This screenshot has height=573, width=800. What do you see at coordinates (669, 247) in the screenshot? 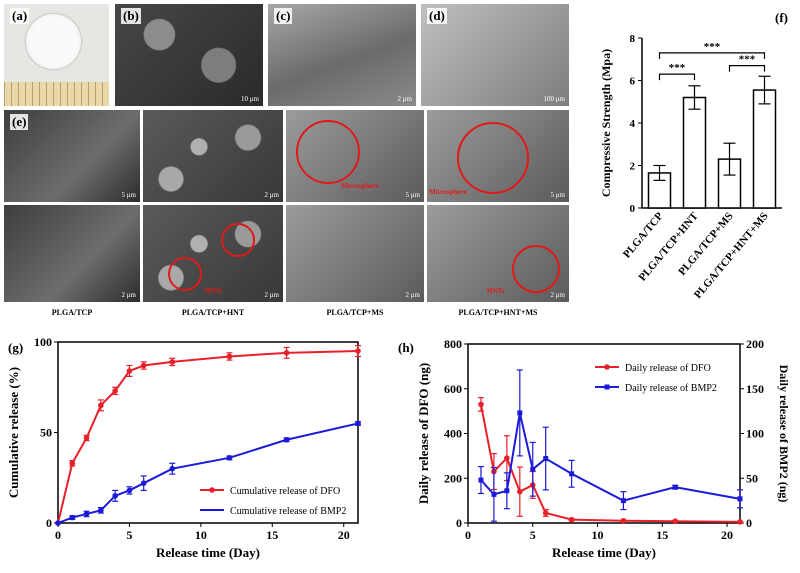
I see `x-tick-label: PLGA/TCP+HNT` at bounding box center [669, 247].